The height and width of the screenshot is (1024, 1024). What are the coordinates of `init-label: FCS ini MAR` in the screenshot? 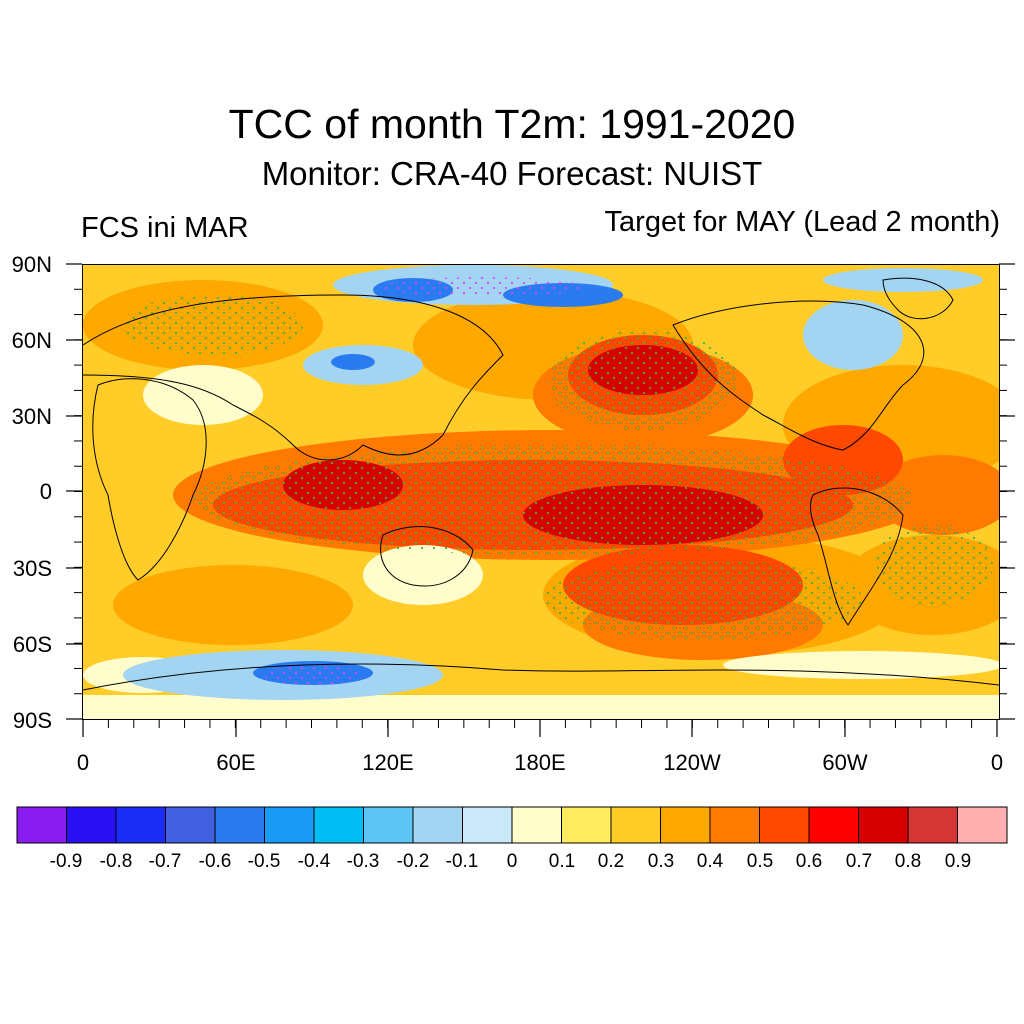 It's located at (165, 228).